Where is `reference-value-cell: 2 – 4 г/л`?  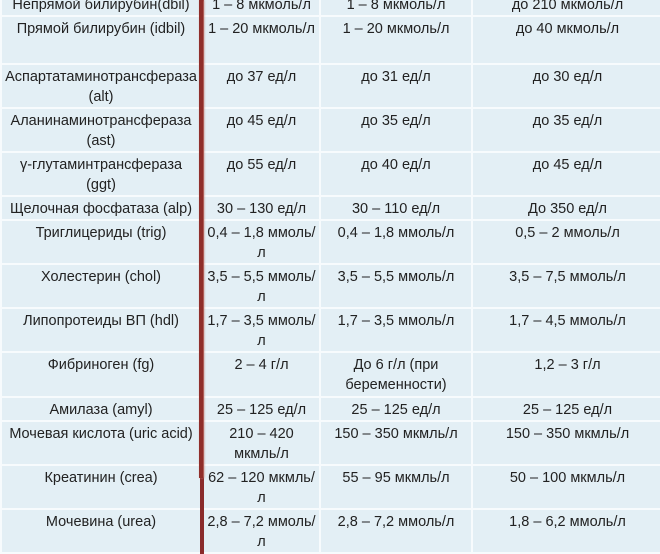 reference-value-cell: 2 – 4 г/л is located at coordinates (261, 374).